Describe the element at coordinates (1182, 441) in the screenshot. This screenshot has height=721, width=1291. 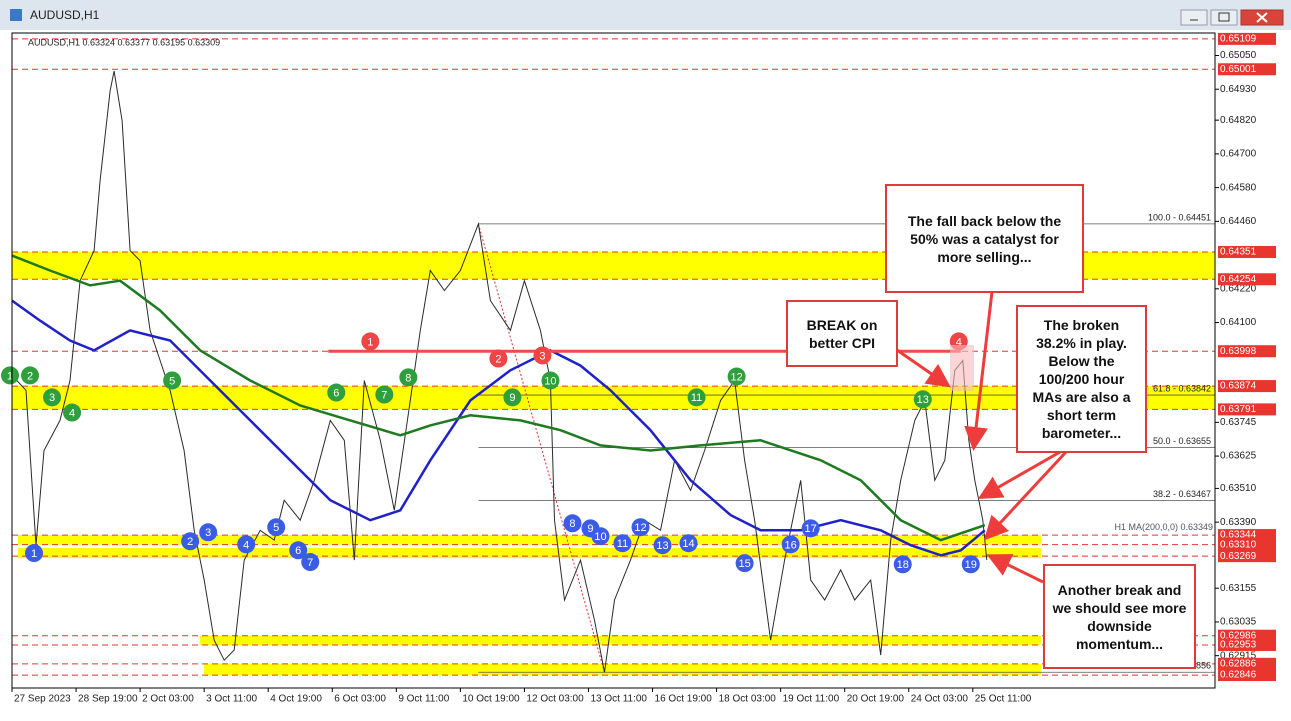
I see `fib-label: 50.0 - 0.63655` at that location.